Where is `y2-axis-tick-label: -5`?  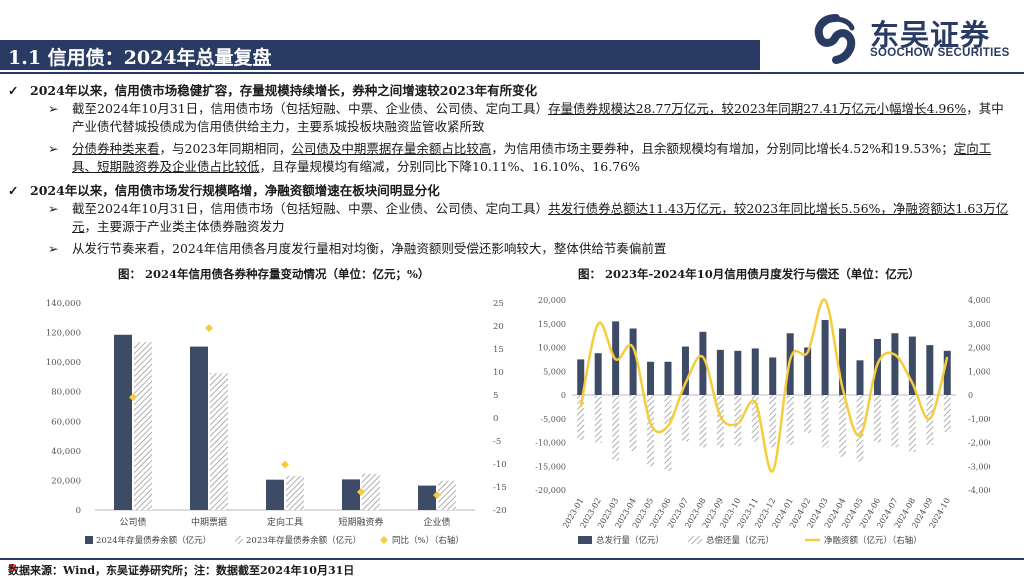 y2-axis-tick-label: -5 is located at coordinates (497, 442).